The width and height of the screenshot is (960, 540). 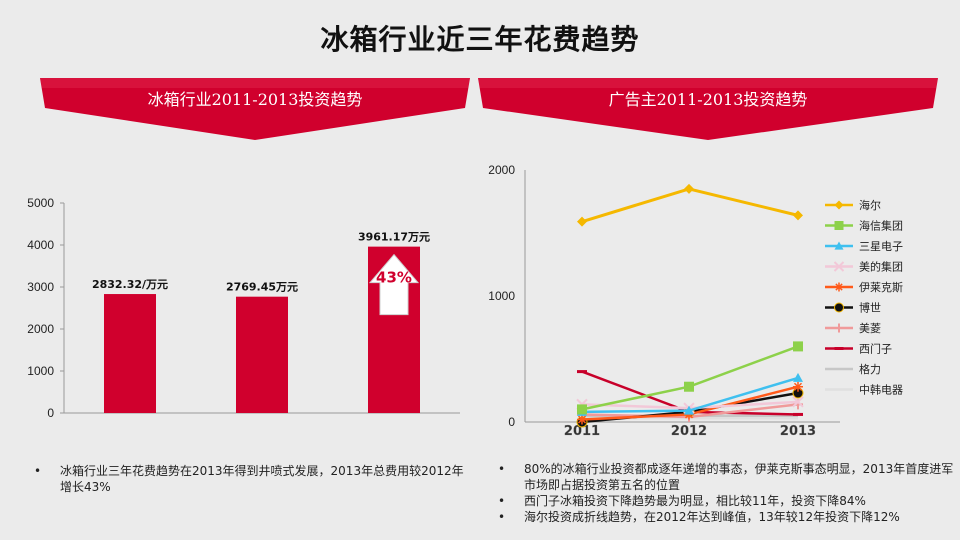 I want to click on line-y-tick-label: 1000, so click(x=501, y=296).